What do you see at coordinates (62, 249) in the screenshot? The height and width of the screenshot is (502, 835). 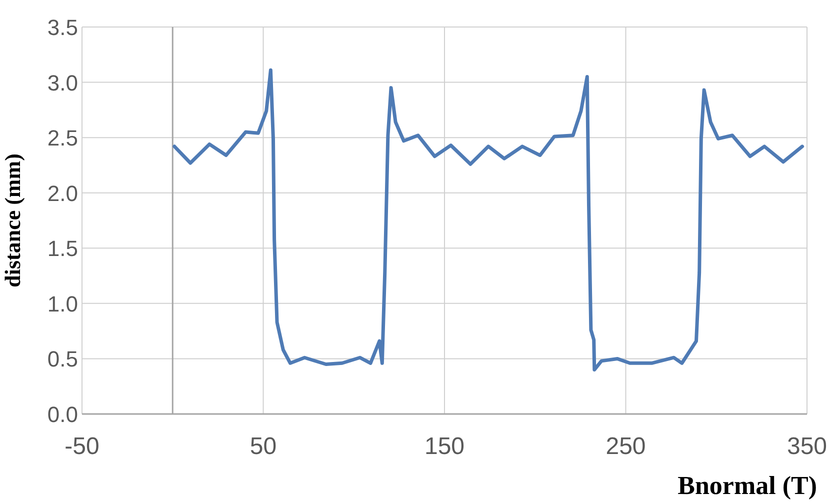 I see `y-tick-label: 1.5` at bounding box center [62, 249].